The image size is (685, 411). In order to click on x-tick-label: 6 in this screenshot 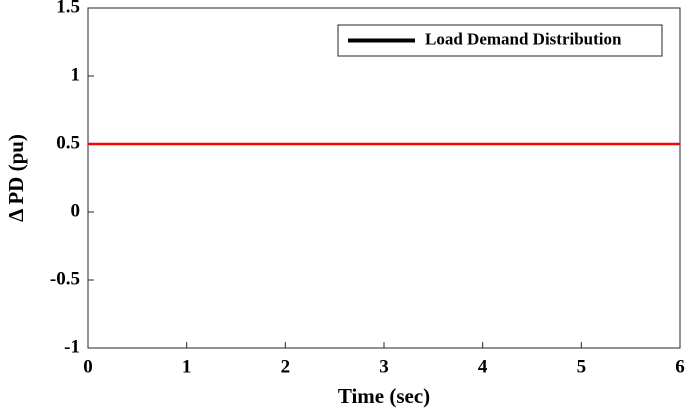, I will do `click(680, 366)`.